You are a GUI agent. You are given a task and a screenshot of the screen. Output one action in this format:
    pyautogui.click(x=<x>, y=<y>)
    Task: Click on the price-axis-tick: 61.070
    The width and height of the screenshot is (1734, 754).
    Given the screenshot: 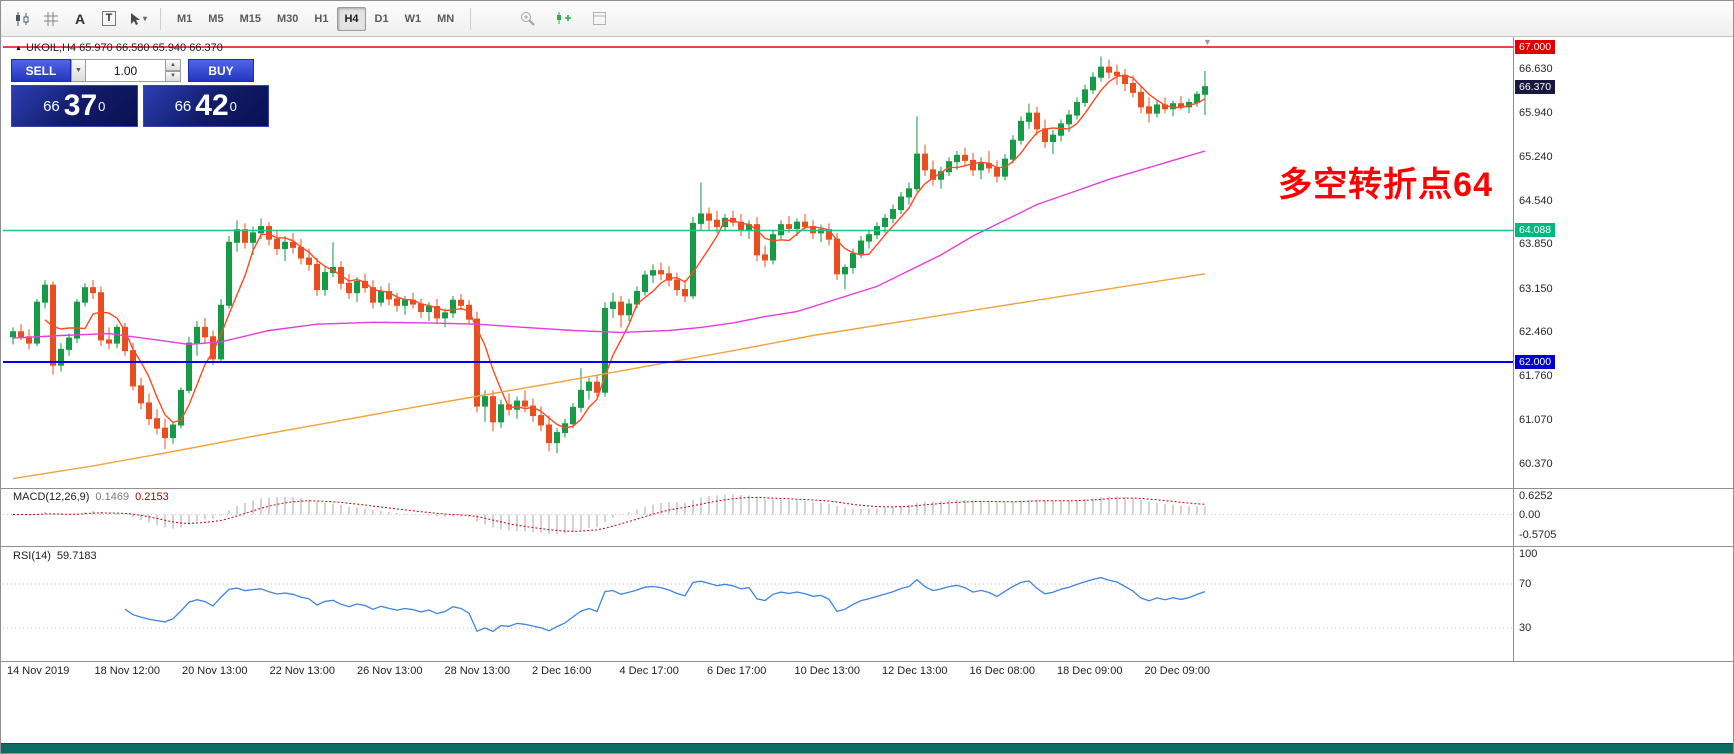 What is the action you would take?
    pyautogui.click(x=1536, y=419)
    